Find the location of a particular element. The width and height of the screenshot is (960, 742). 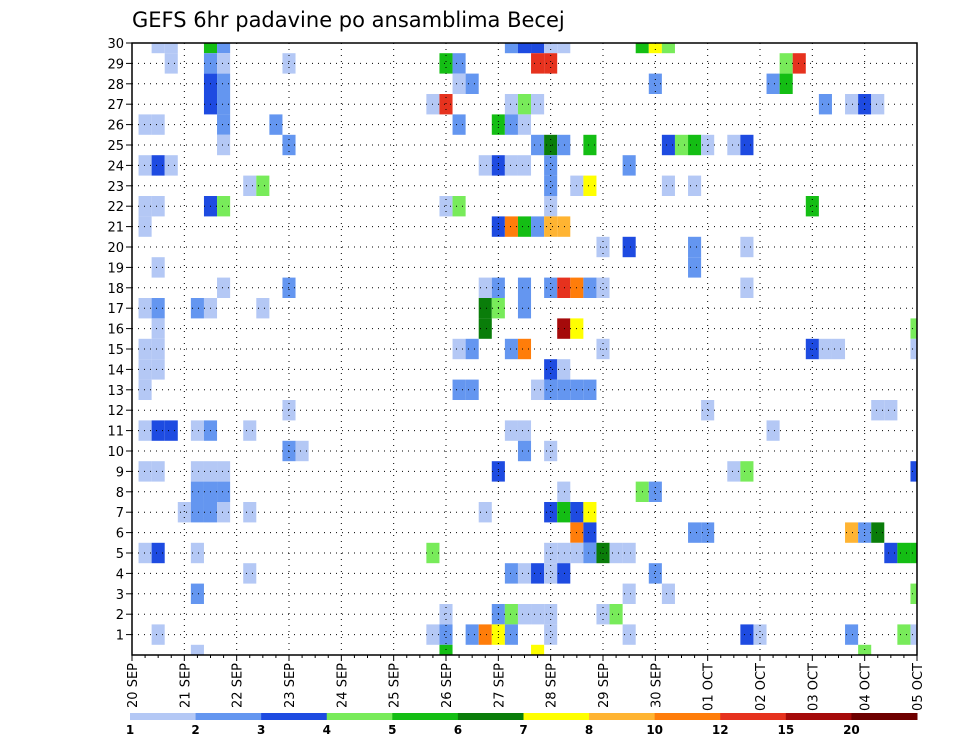

x-tick-label: 02 OCT is located at coordinates (761, 687).